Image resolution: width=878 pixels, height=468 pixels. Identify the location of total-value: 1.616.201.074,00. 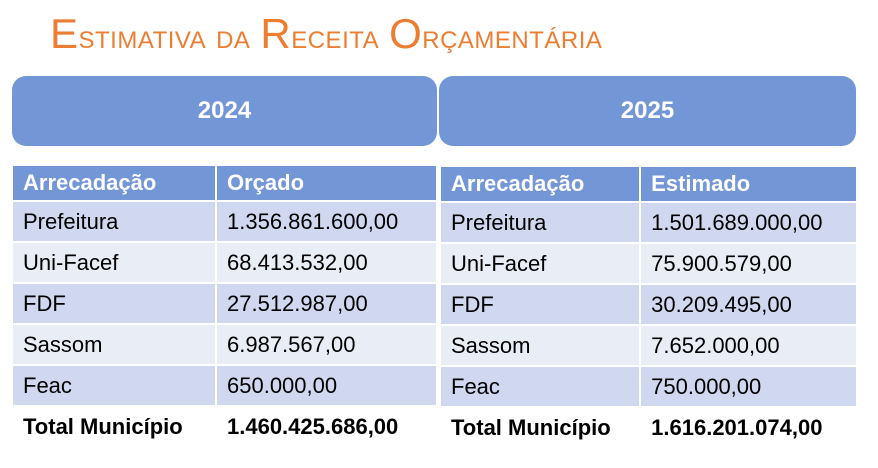
(748, 427).